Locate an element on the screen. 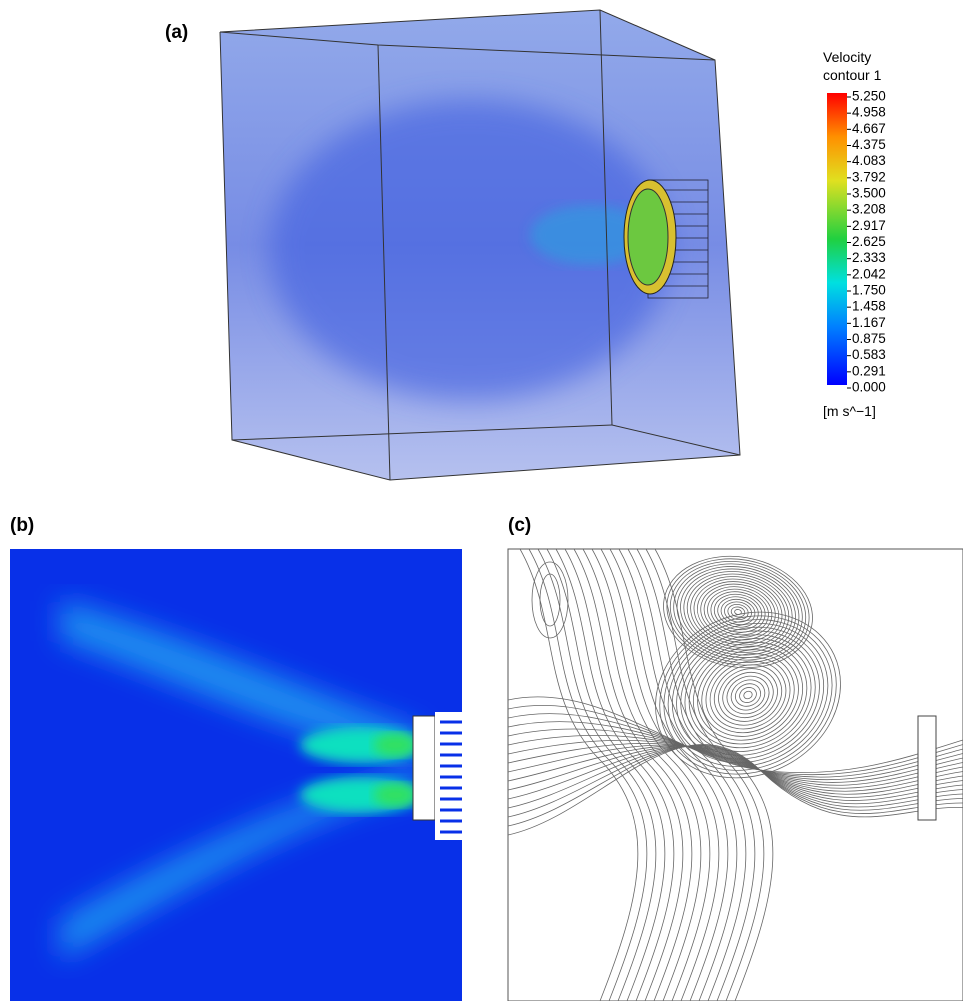 This screenshot has height=1001, width=963. colorbar-tick-label: 2.917 is located at coordinates (869, 225).